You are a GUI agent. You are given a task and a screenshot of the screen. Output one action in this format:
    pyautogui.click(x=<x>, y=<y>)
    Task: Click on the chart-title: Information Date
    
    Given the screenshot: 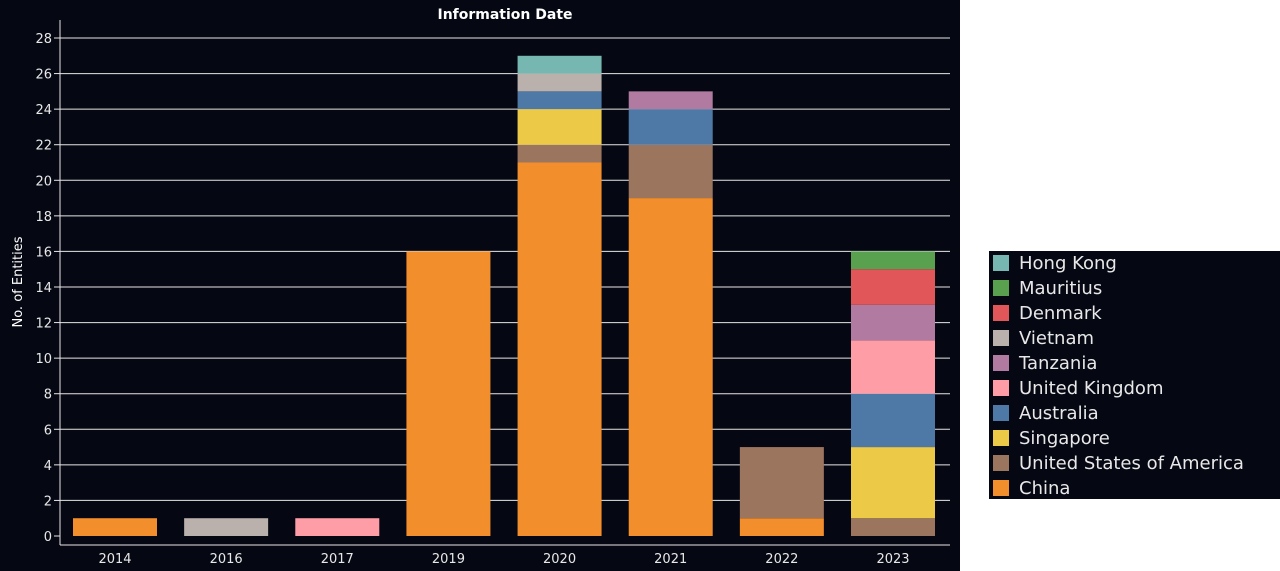 What is the action you would take?
    pyautogui.click(x=504, y=15)
    